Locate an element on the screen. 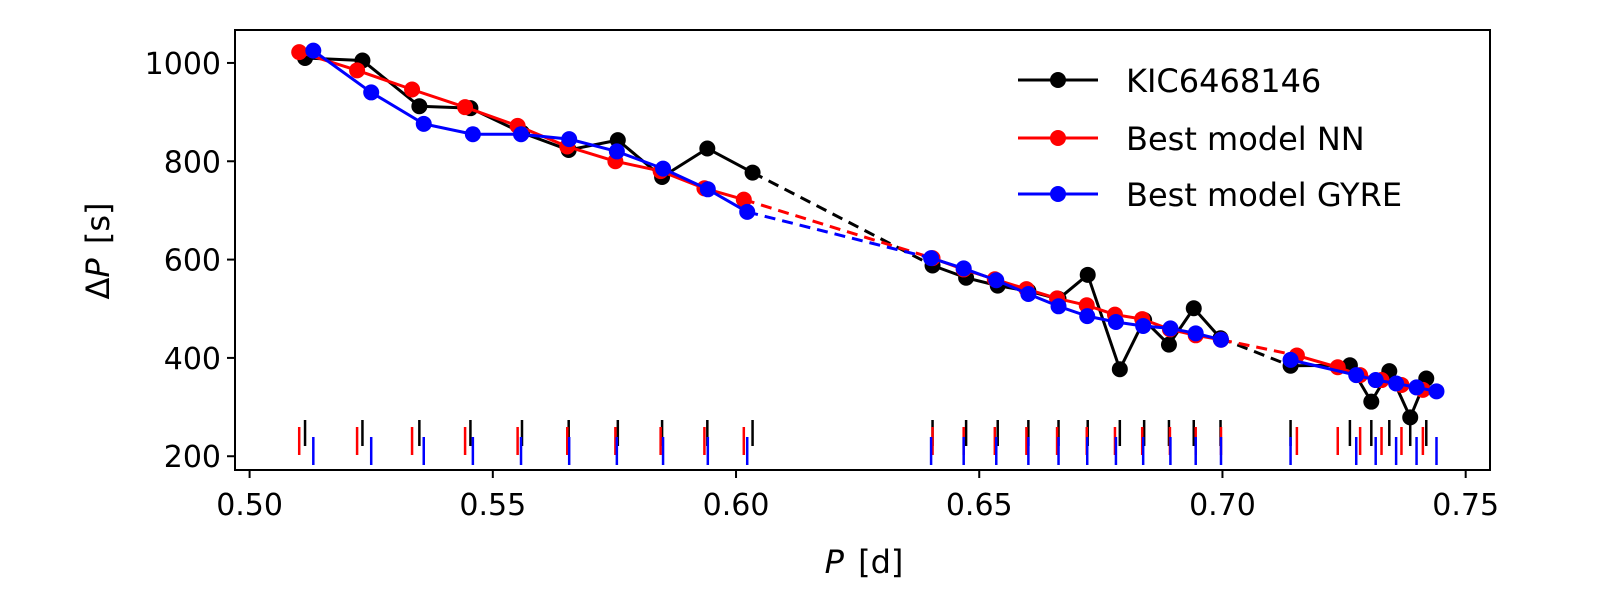 The height and width of the screenshot is (600, 1600). x-tick-label: 0.55 is located at coordinates (492, 505).